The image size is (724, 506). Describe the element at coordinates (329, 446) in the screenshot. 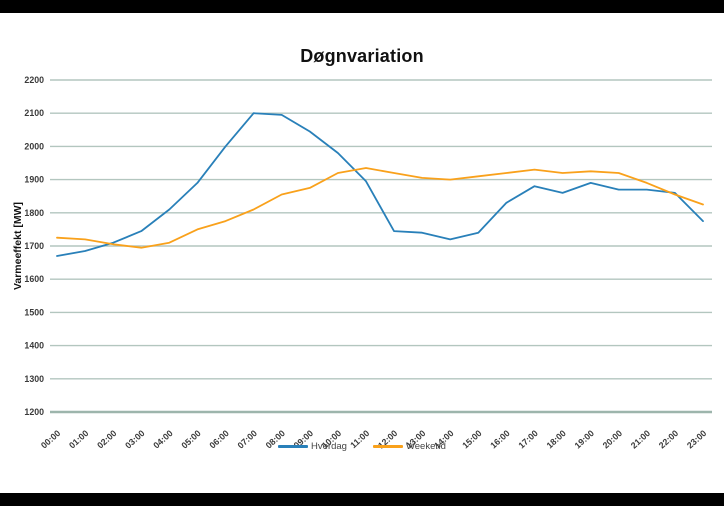

I see `legend-label-hverdag: Hverdag` at that location.